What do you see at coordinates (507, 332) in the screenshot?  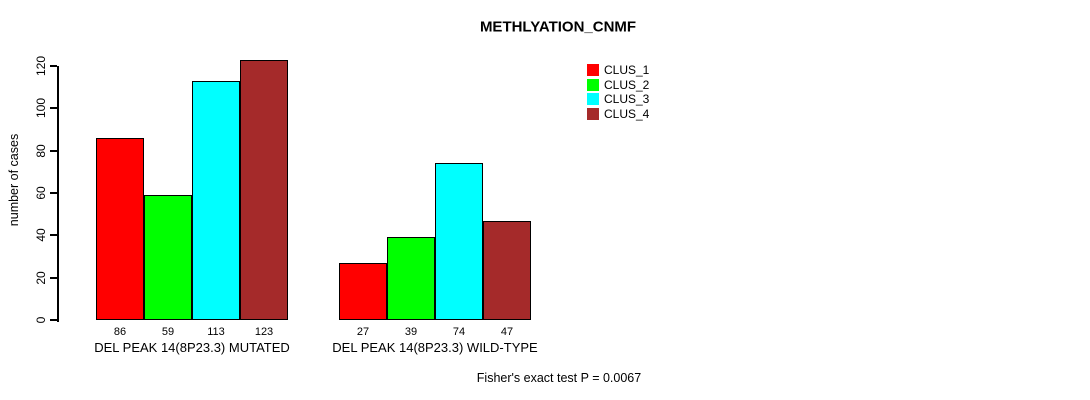 I see `bar-value-label: 47` at bounding box center [507, 332].